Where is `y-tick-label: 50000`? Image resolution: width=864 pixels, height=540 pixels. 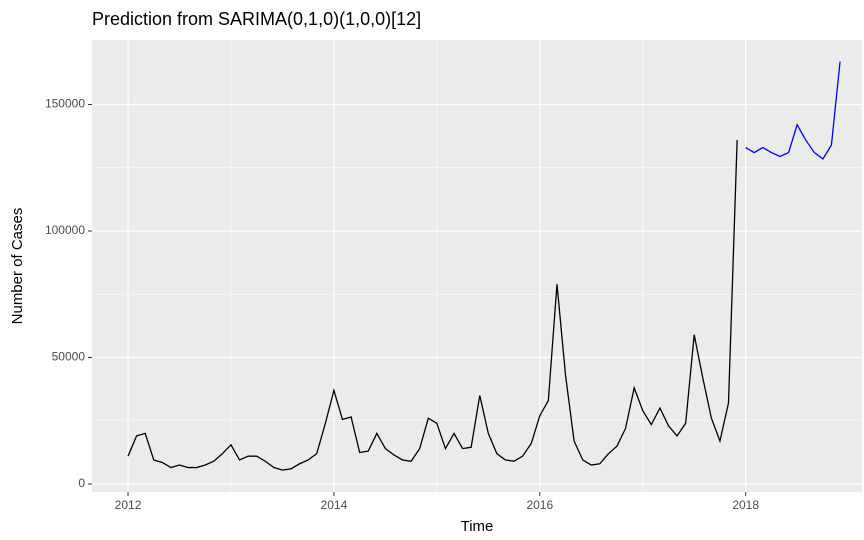
y-tick-label: 50000 is located at coordinates (69, 357).